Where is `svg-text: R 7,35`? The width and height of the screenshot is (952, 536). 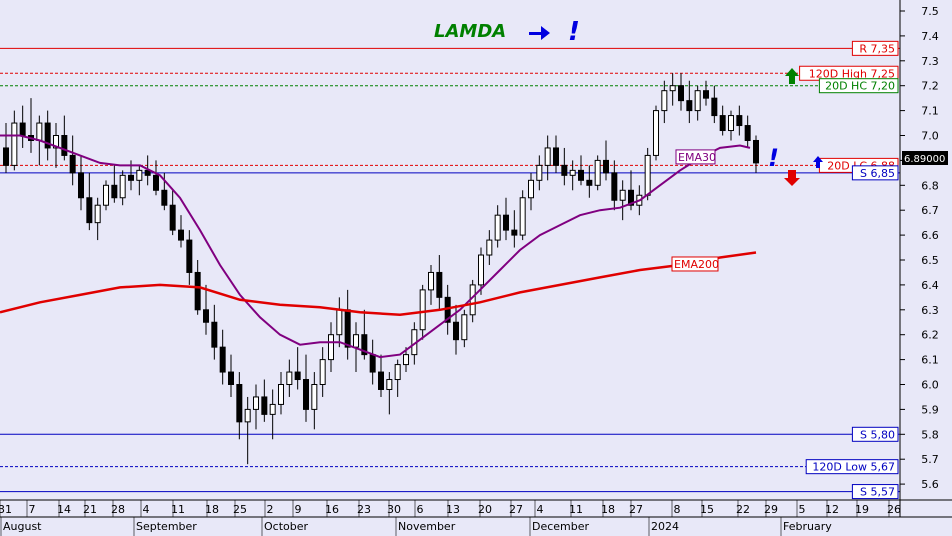
svg-text: R 7,35 is located at coordinates (877, 48).